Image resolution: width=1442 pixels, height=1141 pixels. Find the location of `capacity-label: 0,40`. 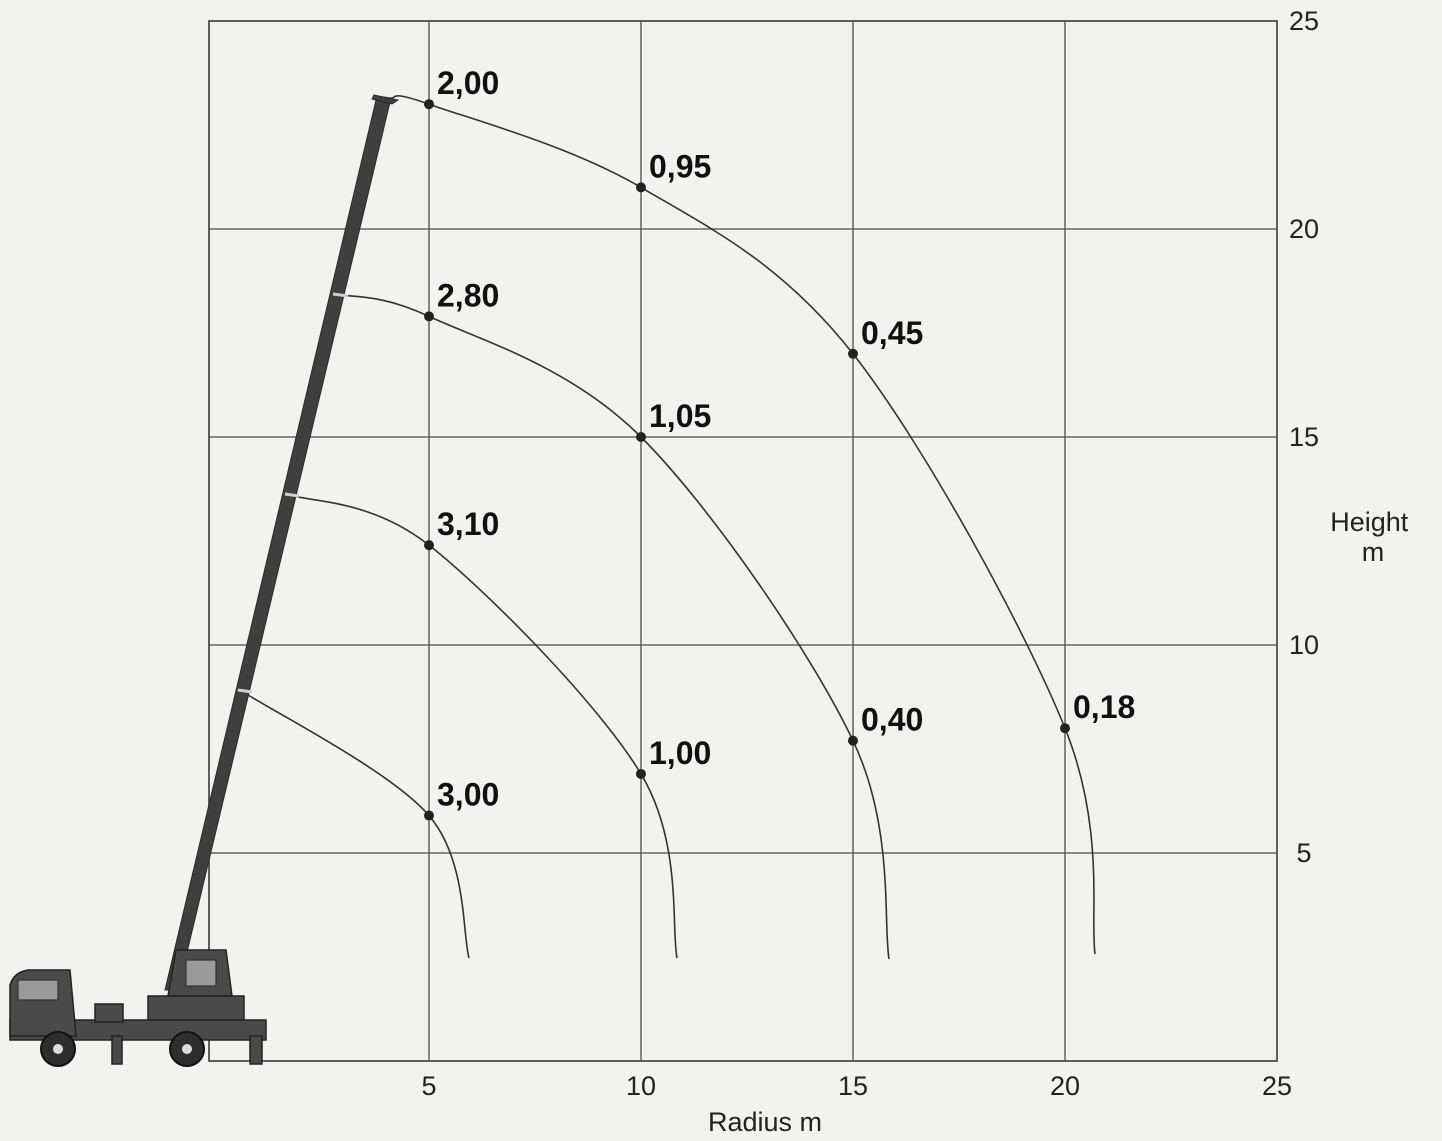

capacity-label: 0,40 is located at coordinates (892, 720).